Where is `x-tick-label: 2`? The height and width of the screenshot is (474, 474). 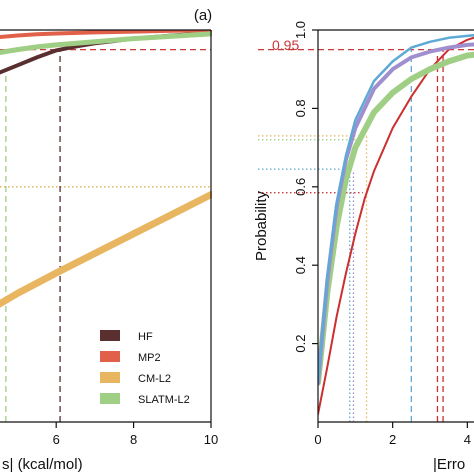 x-tick-label: 2 is located at coordinates (392, 439).